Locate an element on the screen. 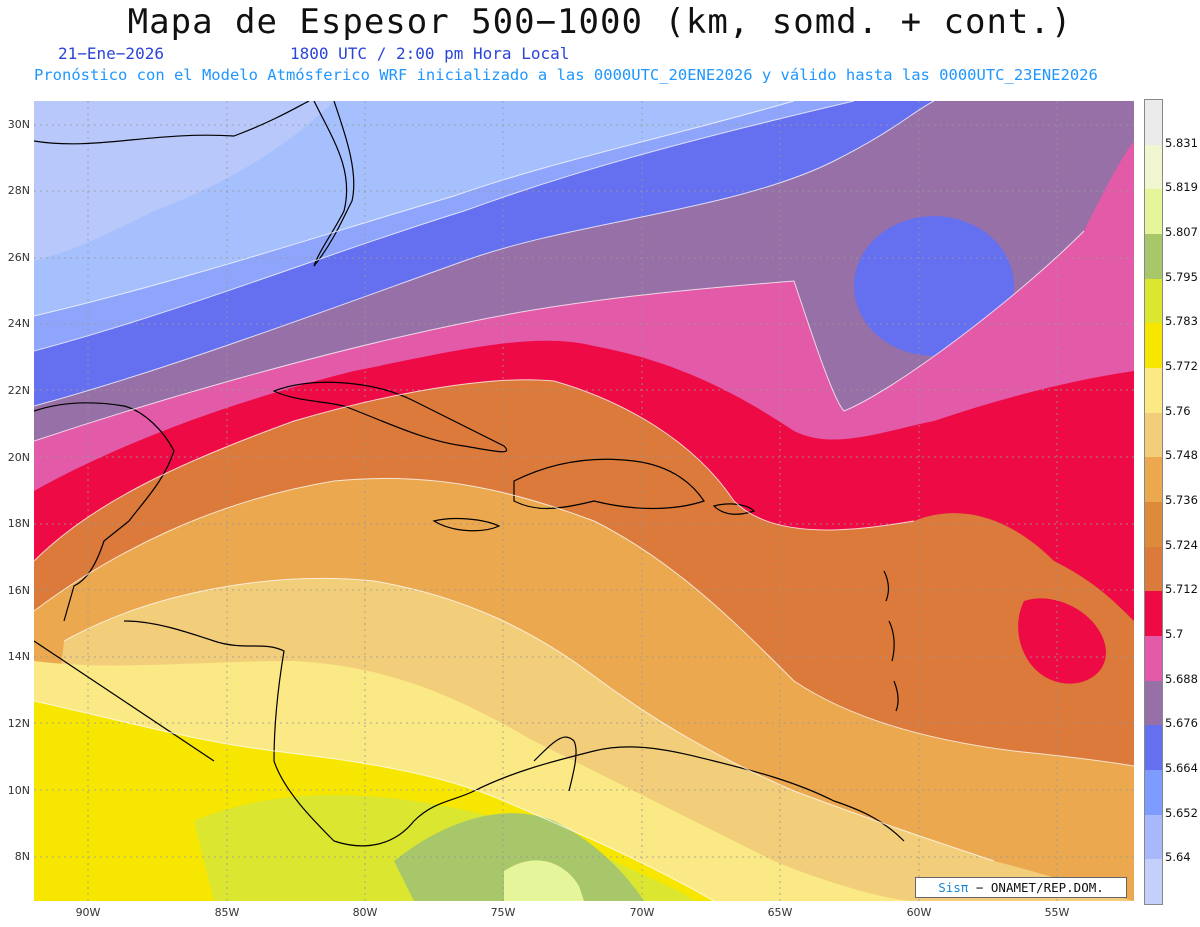 The height and width of the screenshot is (927, 1200). florida-coast is located at coordinates (194, 184).